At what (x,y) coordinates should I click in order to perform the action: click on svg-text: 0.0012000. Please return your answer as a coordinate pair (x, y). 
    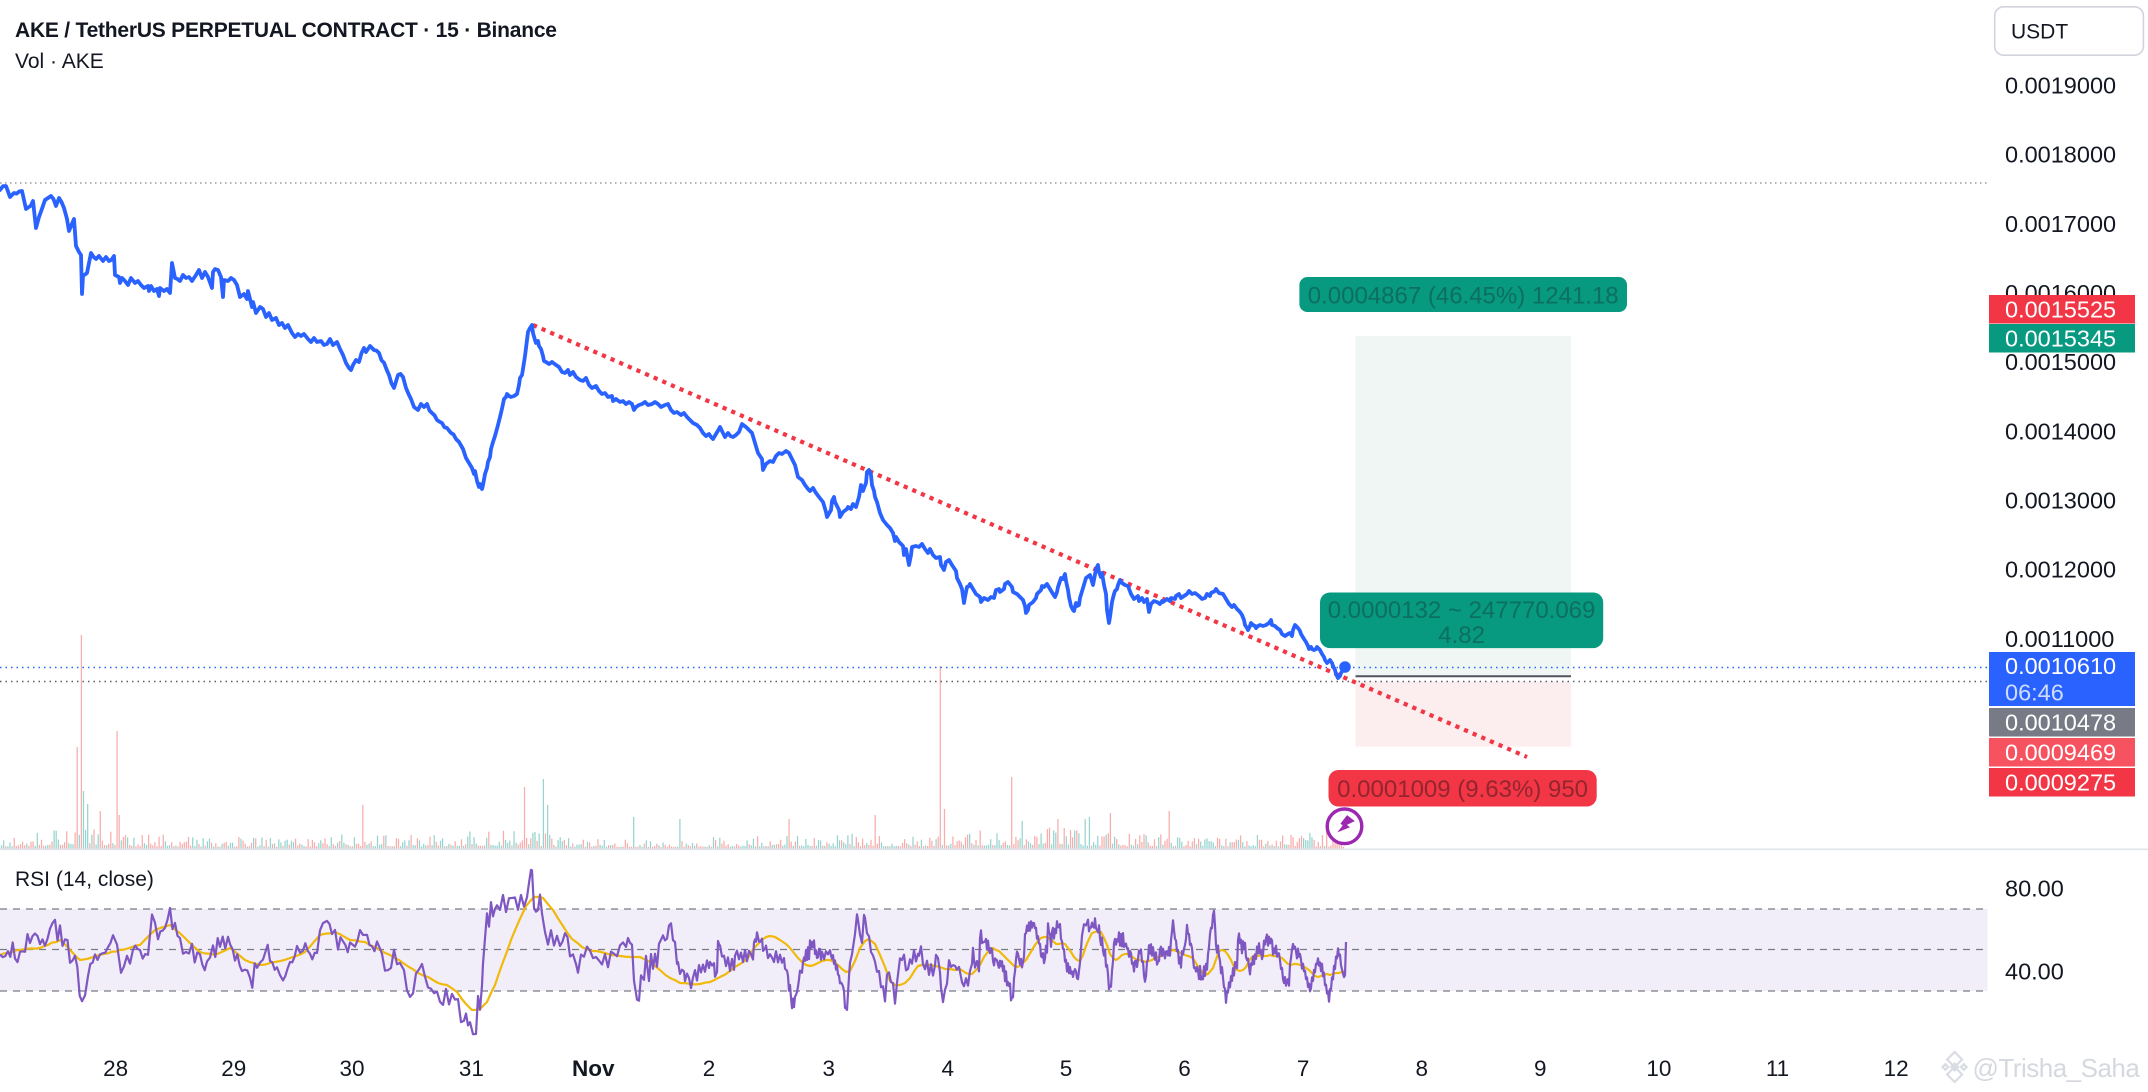
    Looking at the image, I should click on (2060, 570).